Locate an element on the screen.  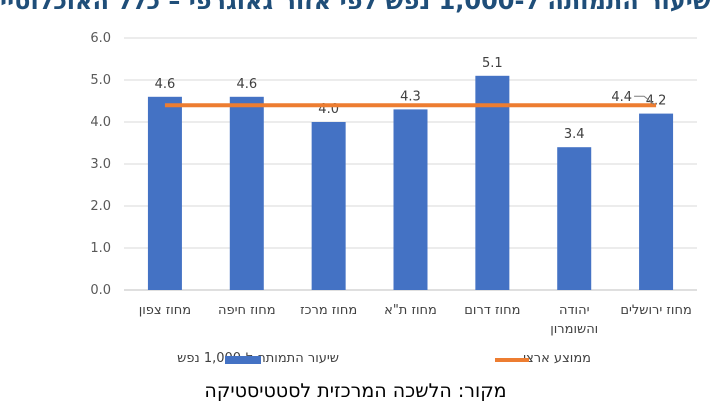
y-tick-label: 1.0 is located at coordinates (100, 248).